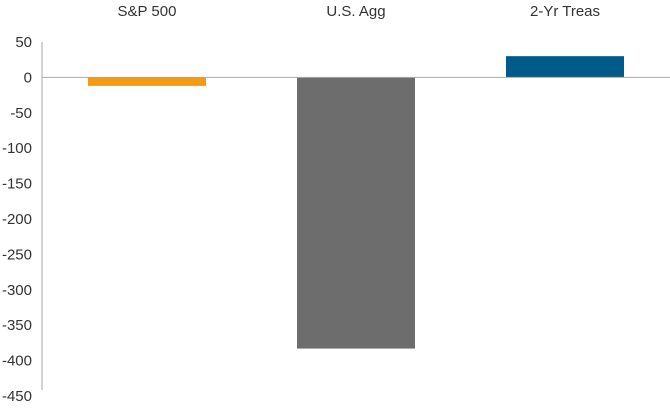 Image resolution: width=670 pixels, height=408 pixels. Describe the element at coordinates (23, 42) in the screenshot. I see `y-tick-label: 50` at that location.